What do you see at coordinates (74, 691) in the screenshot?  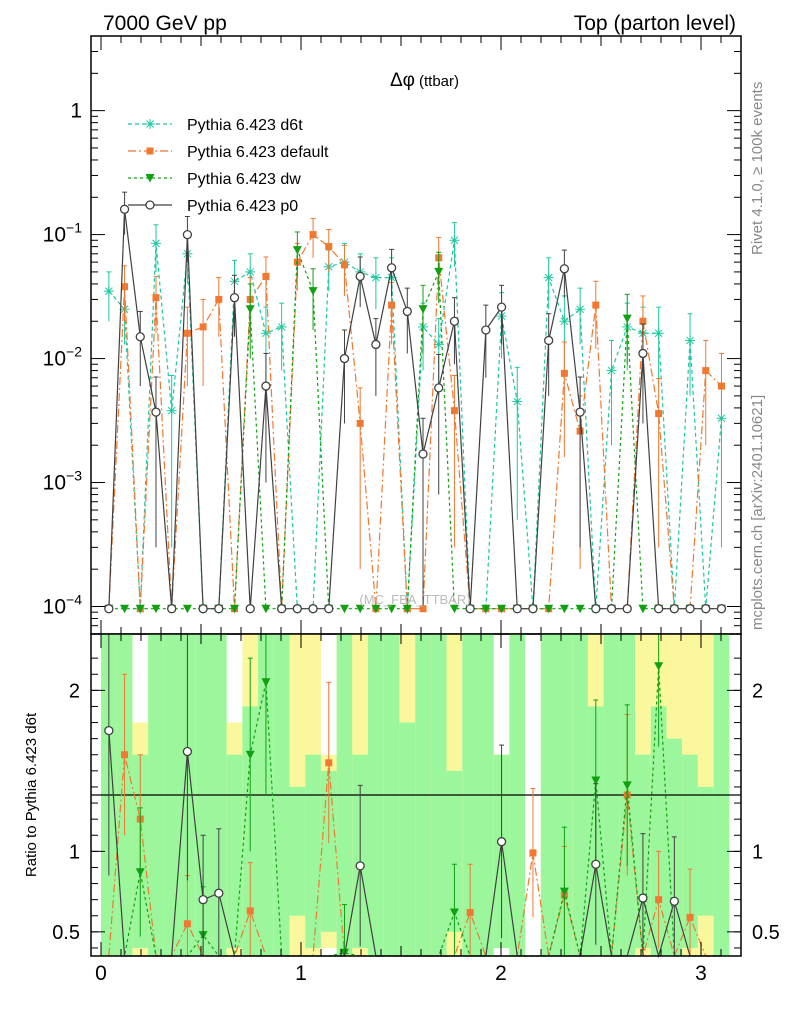 I see `ratio-y-tick-label: 2` at bounding box center [74, 691].